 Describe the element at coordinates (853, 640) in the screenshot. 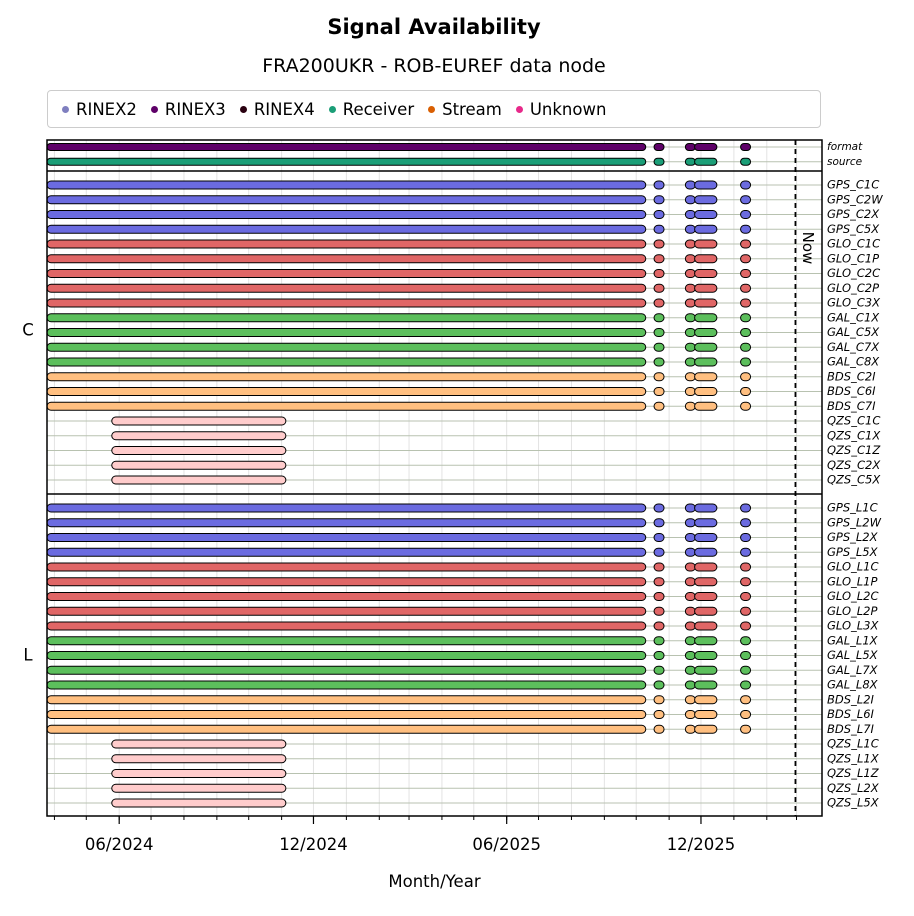

I see `row-label: GAL_L1X` at that location.